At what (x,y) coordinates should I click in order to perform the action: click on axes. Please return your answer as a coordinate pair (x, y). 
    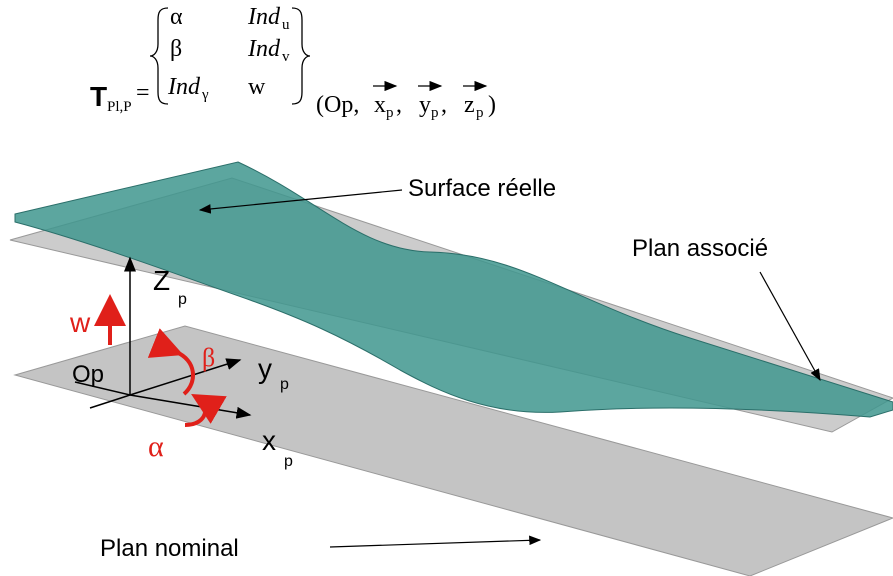
    Looking at the image, I should click on (163, 337).